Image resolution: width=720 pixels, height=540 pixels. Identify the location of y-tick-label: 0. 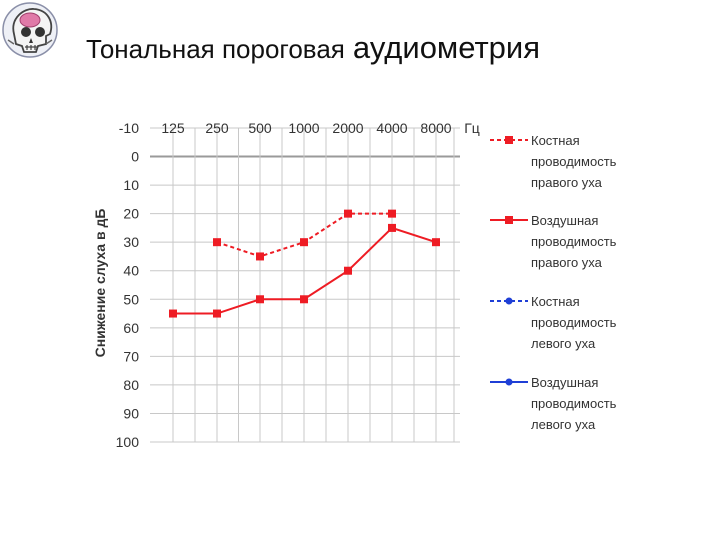
(135, 157).